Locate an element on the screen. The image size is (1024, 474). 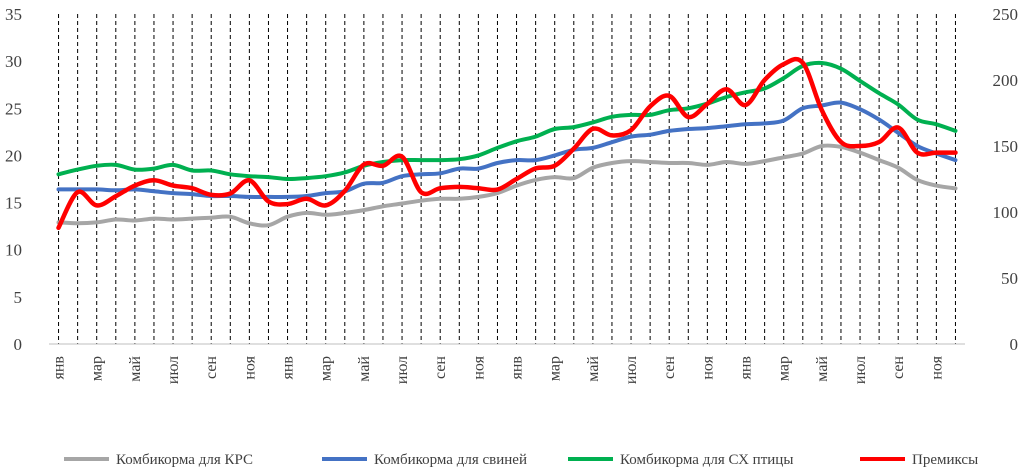
y-right-tick-label: 200 is located at coordinates (1006, 80).